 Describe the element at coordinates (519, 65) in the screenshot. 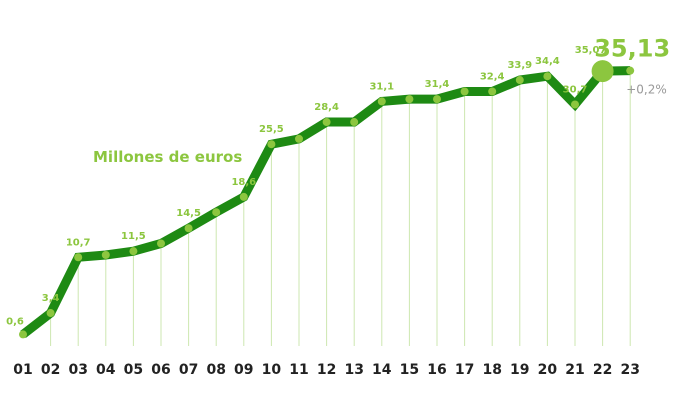

I see `data-label-19: 33,9` at that location.